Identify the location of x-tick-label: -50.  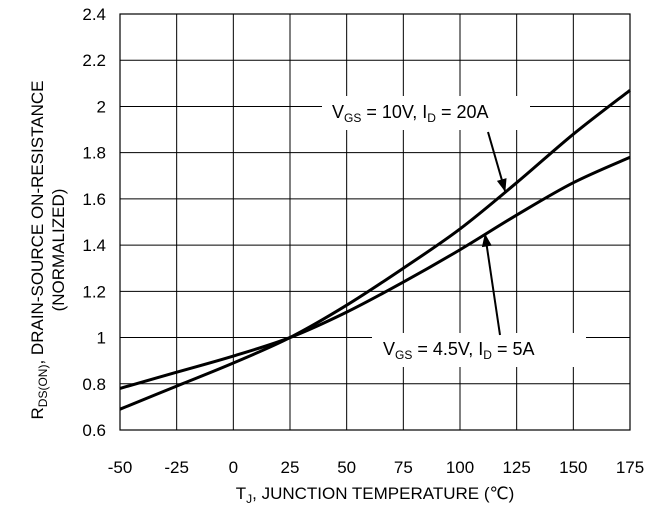
(120, 467).